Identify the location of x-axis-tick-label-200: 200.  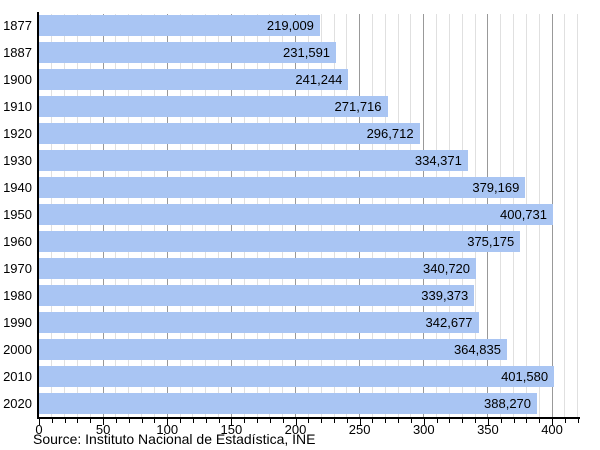
(295, 429).